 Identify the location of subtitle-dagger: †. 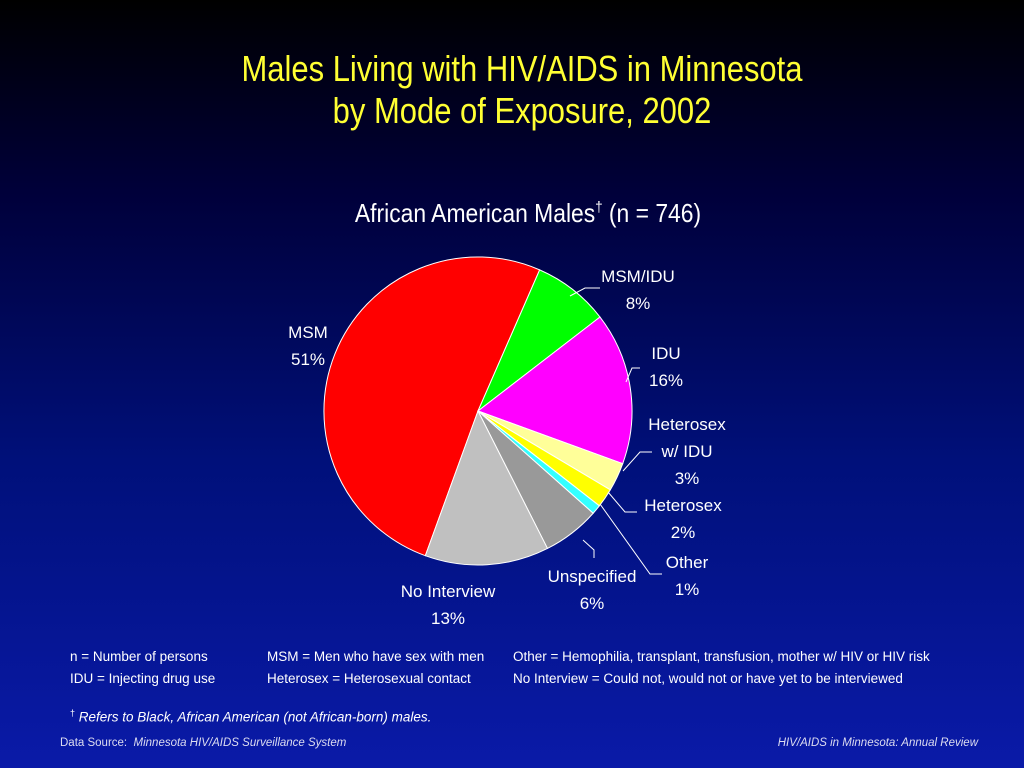
(599, 207).